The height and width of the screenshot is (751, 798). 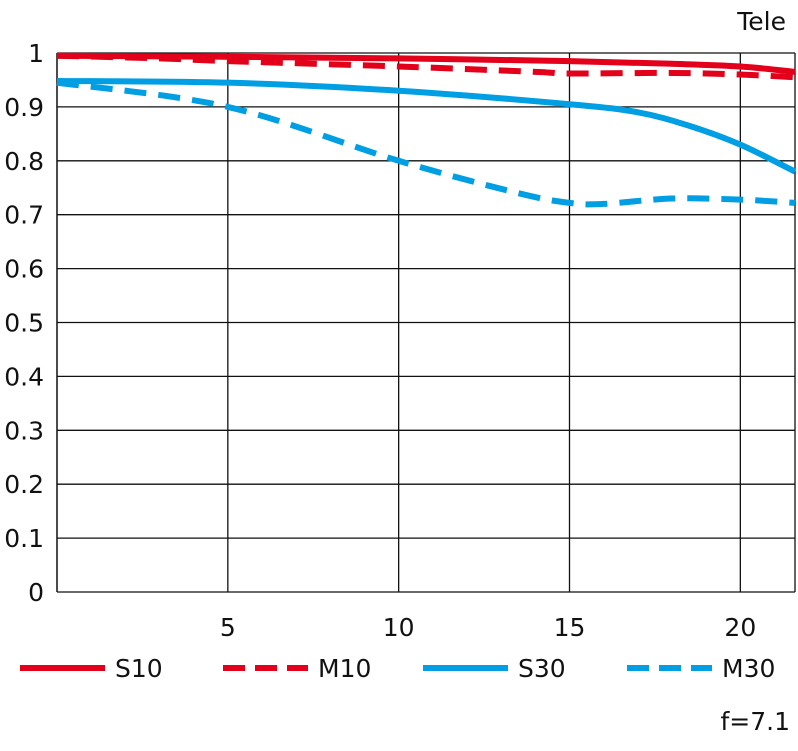 What do you see at coordinates (24, 107) in the screenshot?
I see `y-tick-label: 0.9` at bounding box center [24, 107].